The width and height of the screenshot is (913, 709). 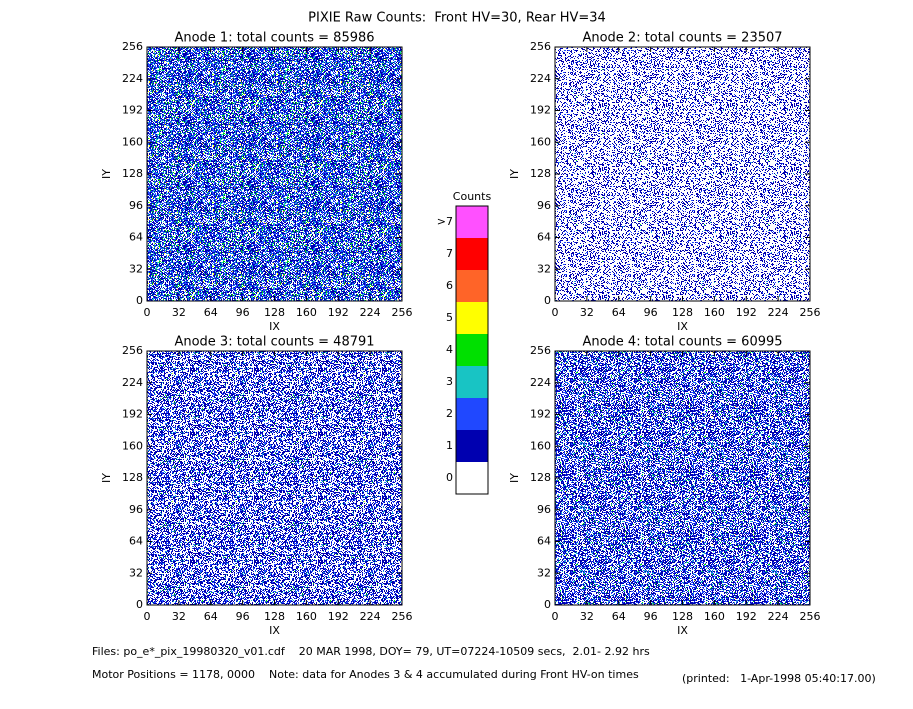 What do you see at coordinates (682, 342) in the screenshot?
I see `panel-title: Anode 4: total counts = 60995` at bounding box center [682, 342].